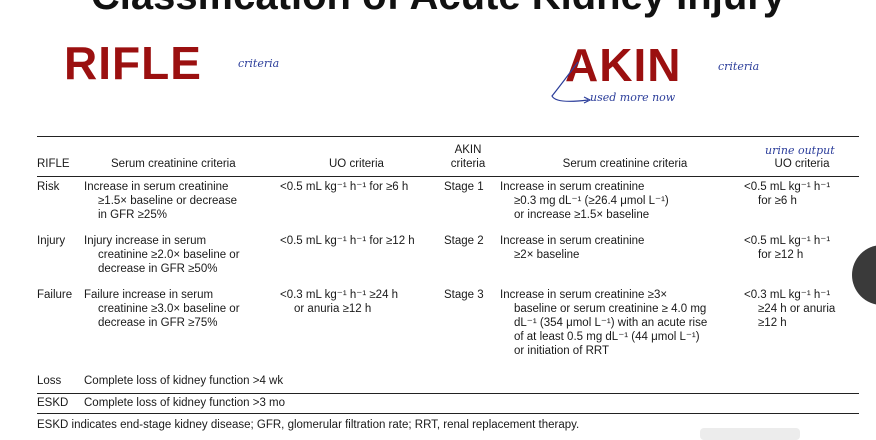 This screenshot has width=876, height=440. I want to click on failure-uo-line-2: or anuria ≥12 h, so click(333, 309).